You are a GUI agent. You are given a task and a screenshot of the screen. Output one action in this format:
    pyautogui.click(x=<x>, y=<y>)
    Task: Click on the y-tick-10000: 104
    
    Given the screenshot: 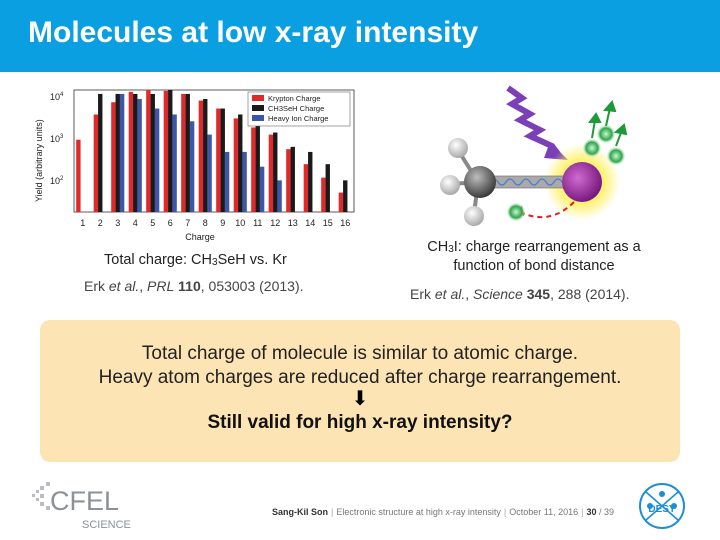 What is the action you would take?
    pyautogui.click(x=57, y=97)
    